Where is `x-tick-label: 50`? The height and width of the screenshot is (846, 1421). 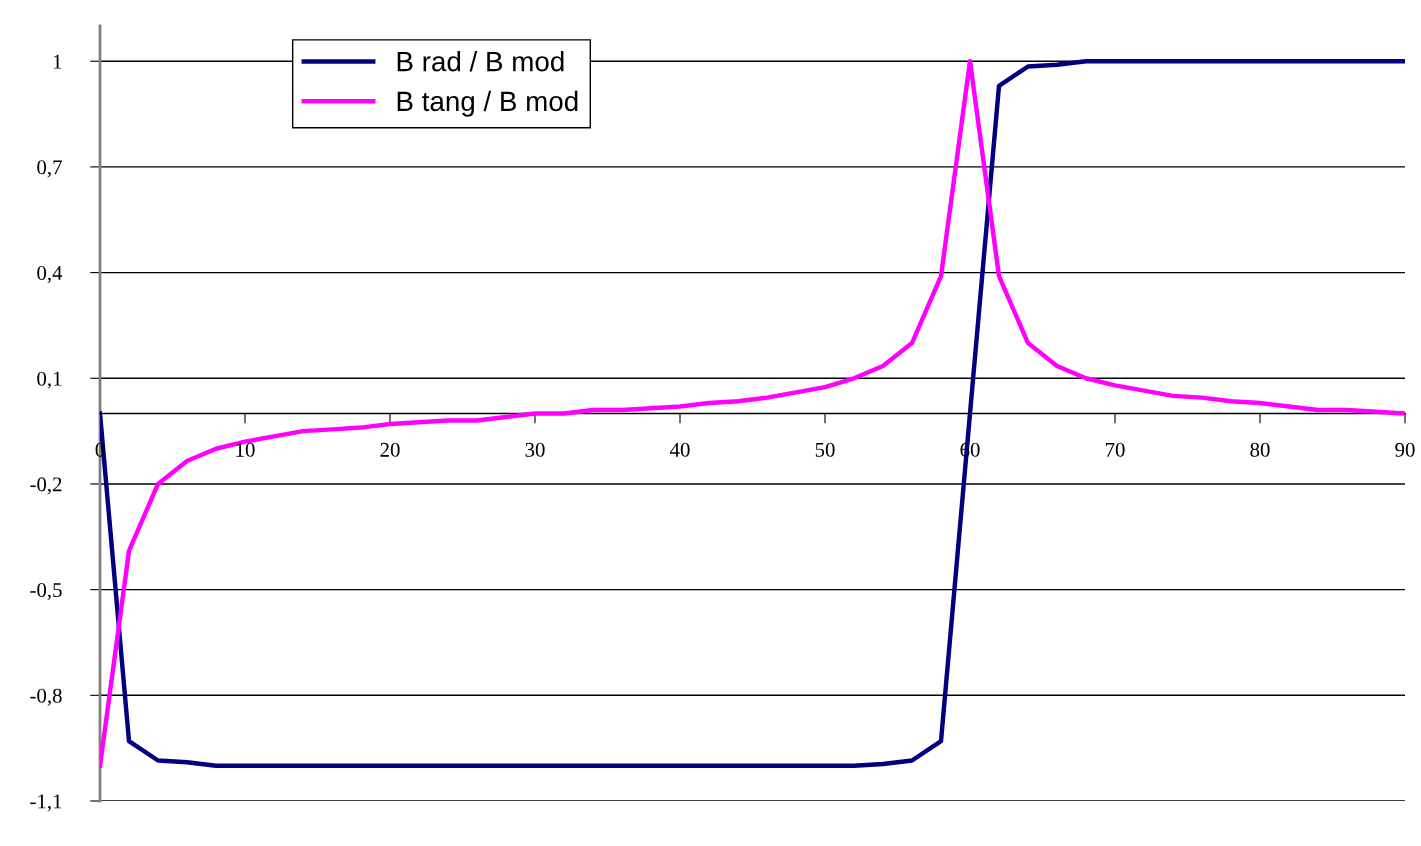
x-tick-label: 50 is located at coordinates (825, 449).